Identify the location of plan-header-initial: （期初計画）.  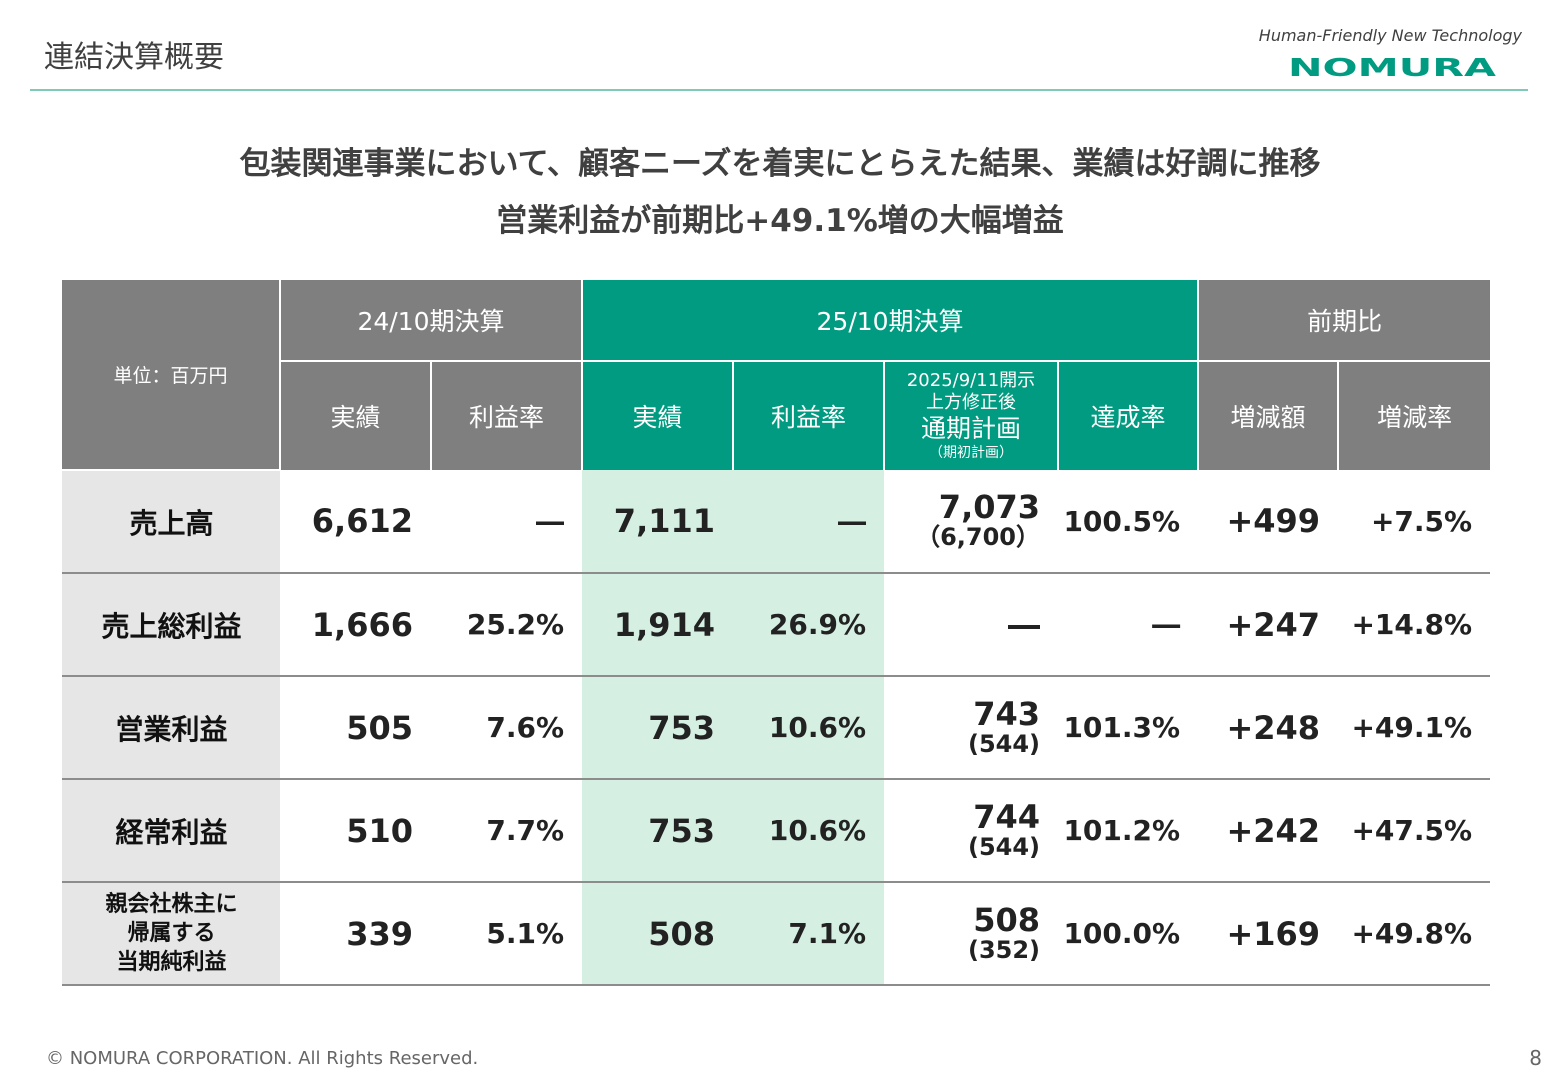
(971, 453).